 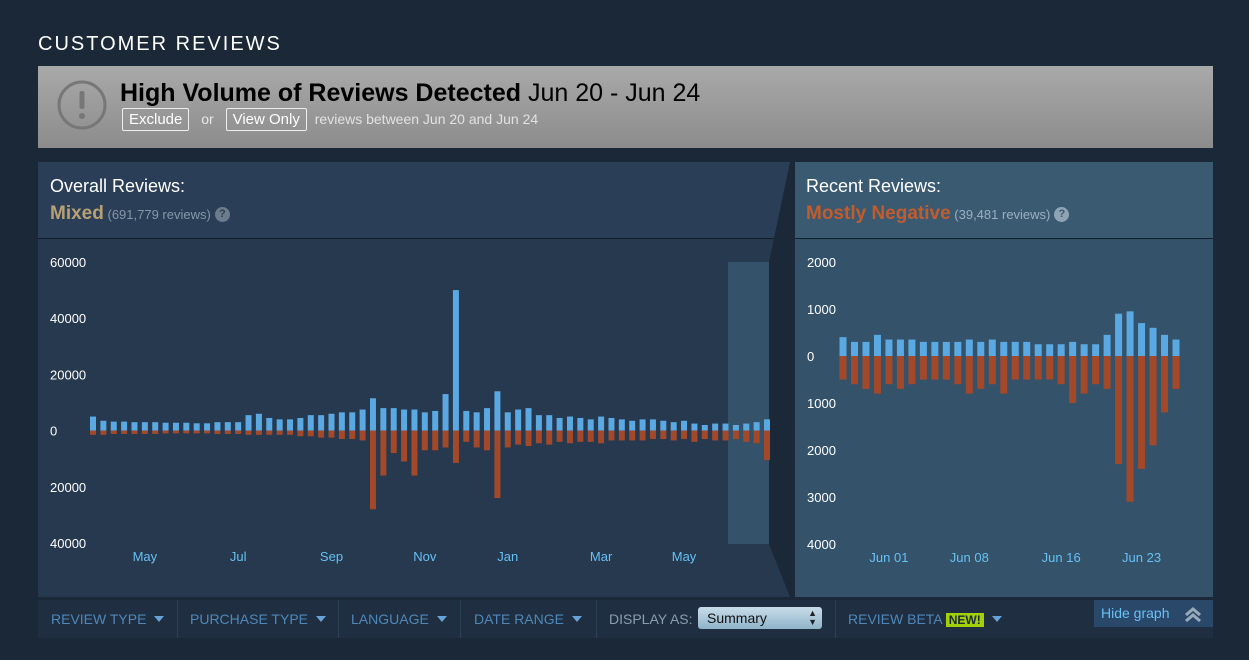 What do you see at coordinates (874, 186) in the screenshot?
I see `recent-label: Recent Reviews:` at bounding box center [874, 186].